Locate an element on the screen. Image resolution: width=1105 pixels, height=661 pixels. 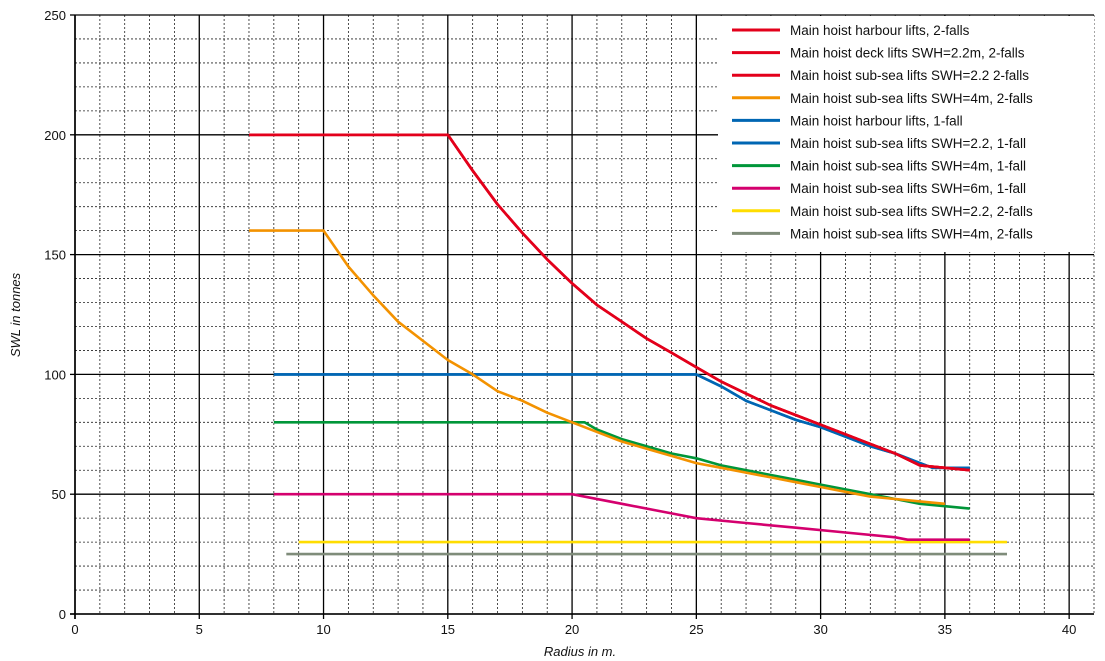
x-tick-label: 25 is located at coordinates (696, 629).